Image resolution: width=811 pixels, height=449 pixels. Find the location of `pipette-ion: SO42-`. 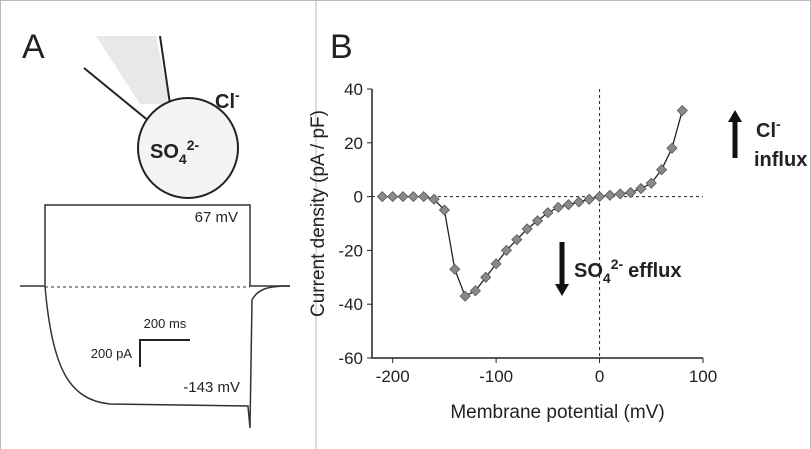

pipette-ion: SO42- is located at coordinates (174, 152).